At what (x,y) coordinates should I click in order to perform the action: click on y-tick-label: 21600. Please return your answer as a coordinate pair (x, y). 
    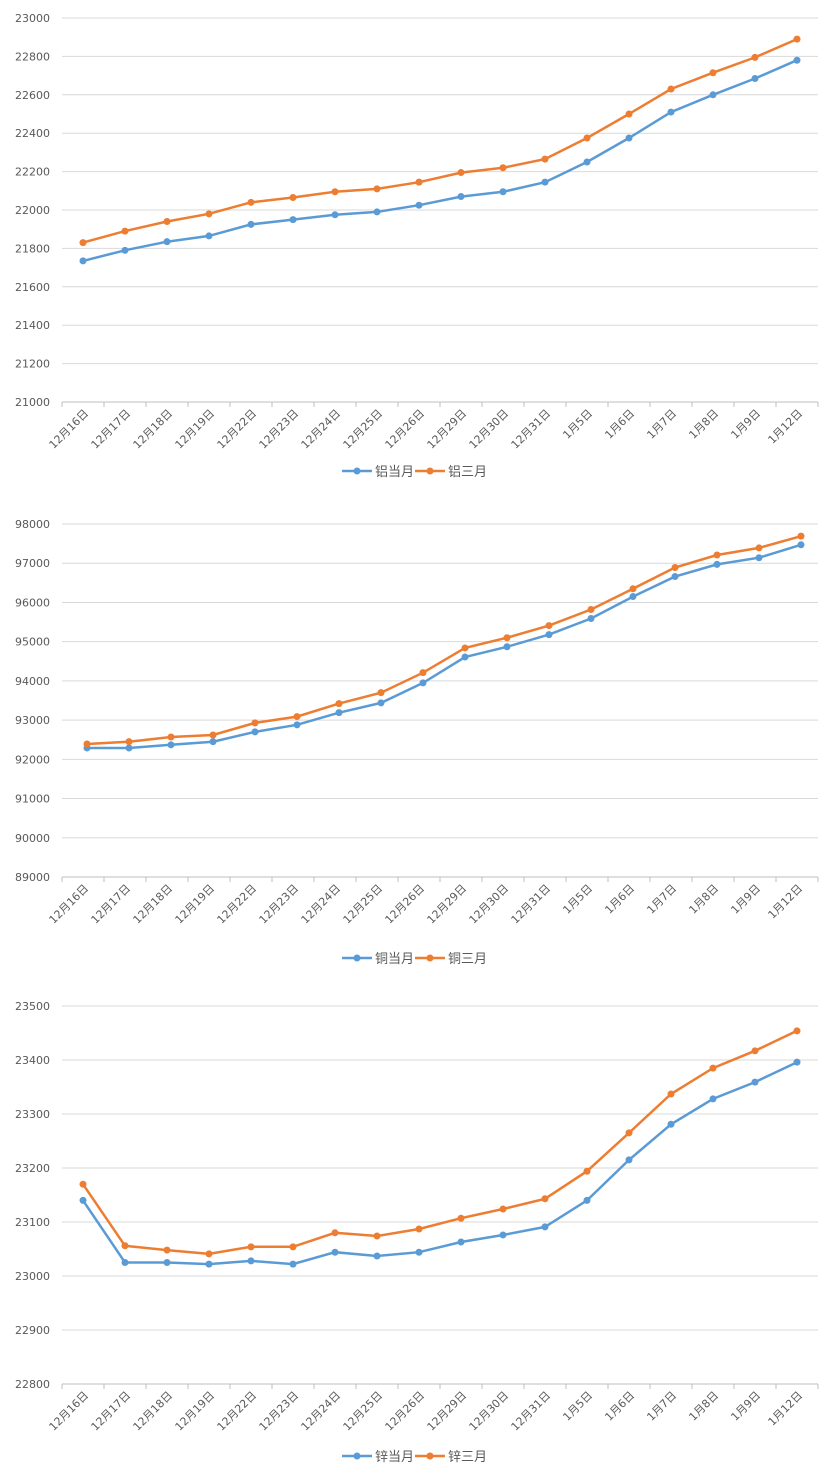
    Looking at the image, I should click on (32, 287).